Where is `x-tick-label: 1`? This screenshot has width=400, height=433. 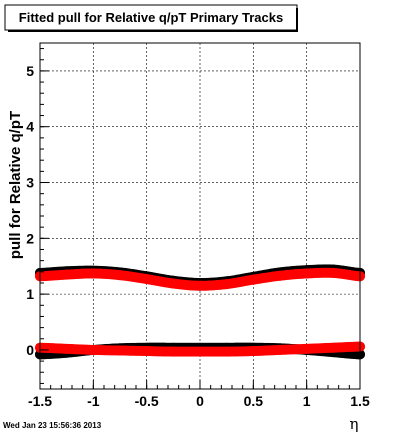 x-tick-label: 1 is located at coordinates (307, 401).